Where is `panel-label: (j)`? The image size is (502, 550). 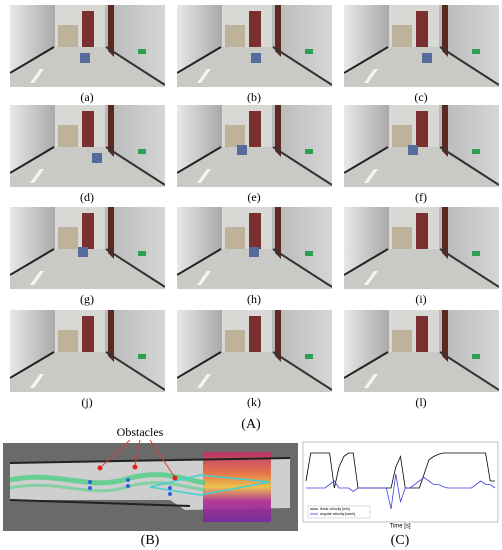
panel-label: (j) is located at coordinates (86, 402).